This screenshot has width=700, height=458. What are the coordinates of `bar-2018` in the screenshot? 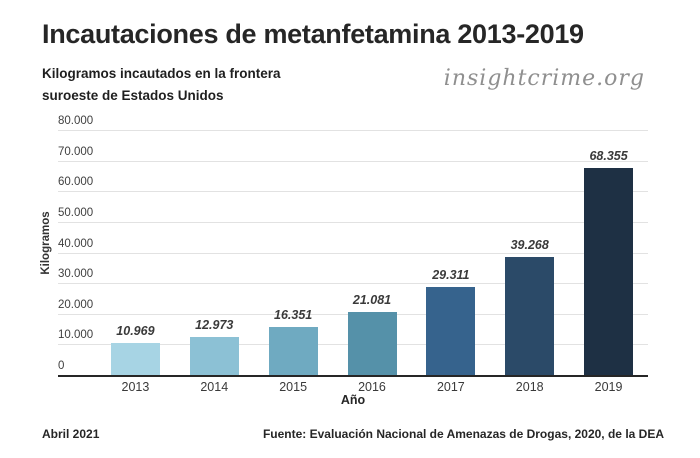 It's located at (530, 315).